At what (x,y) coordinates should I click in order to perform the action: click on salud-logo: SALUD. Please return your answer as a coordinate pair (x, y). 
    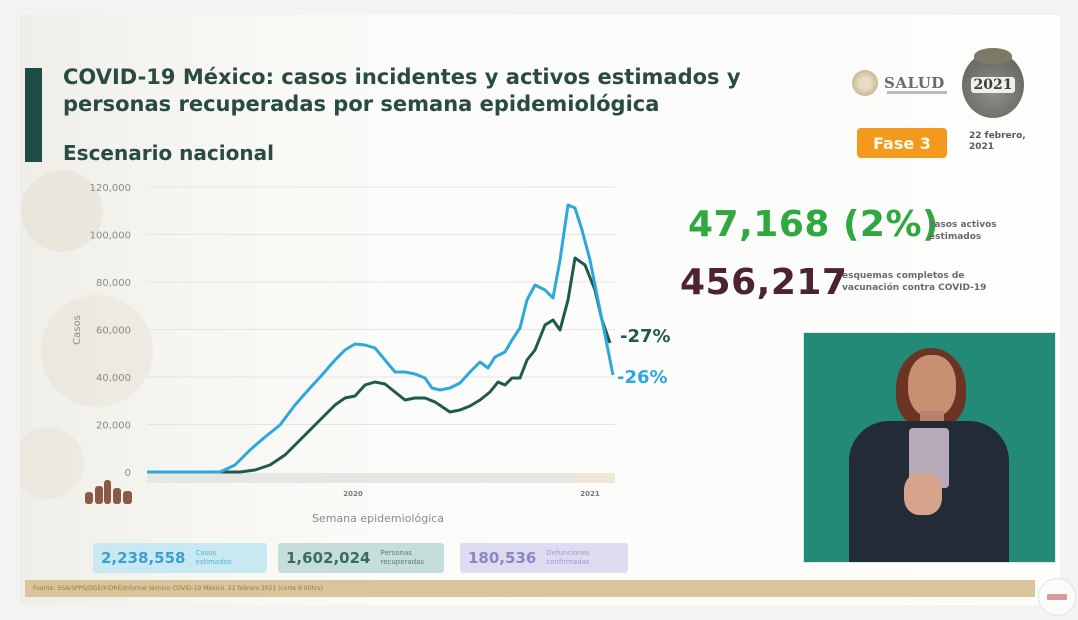
    Looking at the image, I should click on (898, 83).